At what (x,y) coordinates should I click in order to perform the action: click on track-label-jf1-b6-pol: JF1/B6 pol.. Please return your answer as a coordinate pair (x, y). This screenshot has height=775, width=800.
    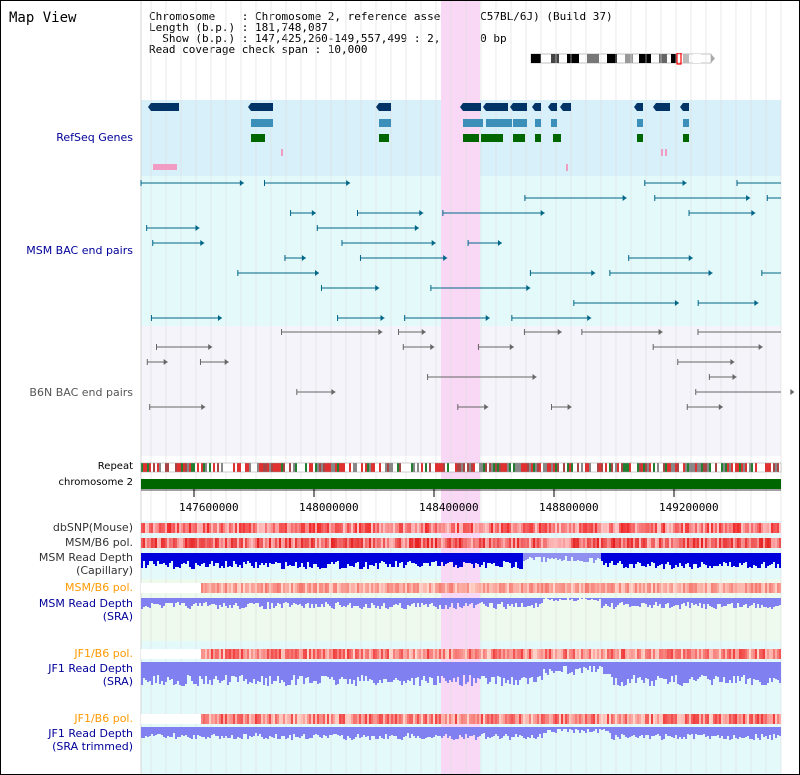
    Looking at the image, I should click on (103, 653).